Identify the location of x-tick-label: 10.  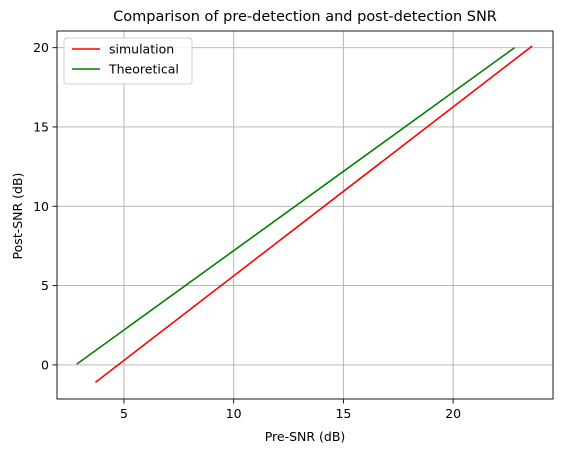
(234, 413).